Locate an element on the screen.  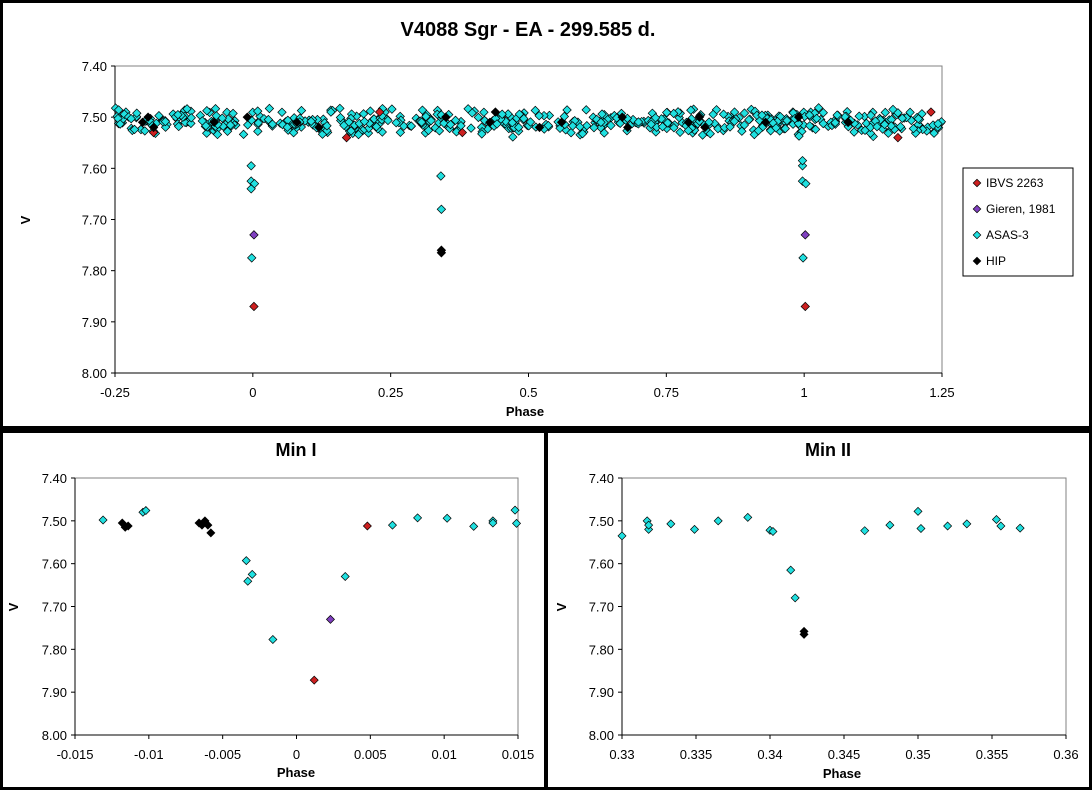
main-x-tick-label: 1 is located at coordinates (804, 392).